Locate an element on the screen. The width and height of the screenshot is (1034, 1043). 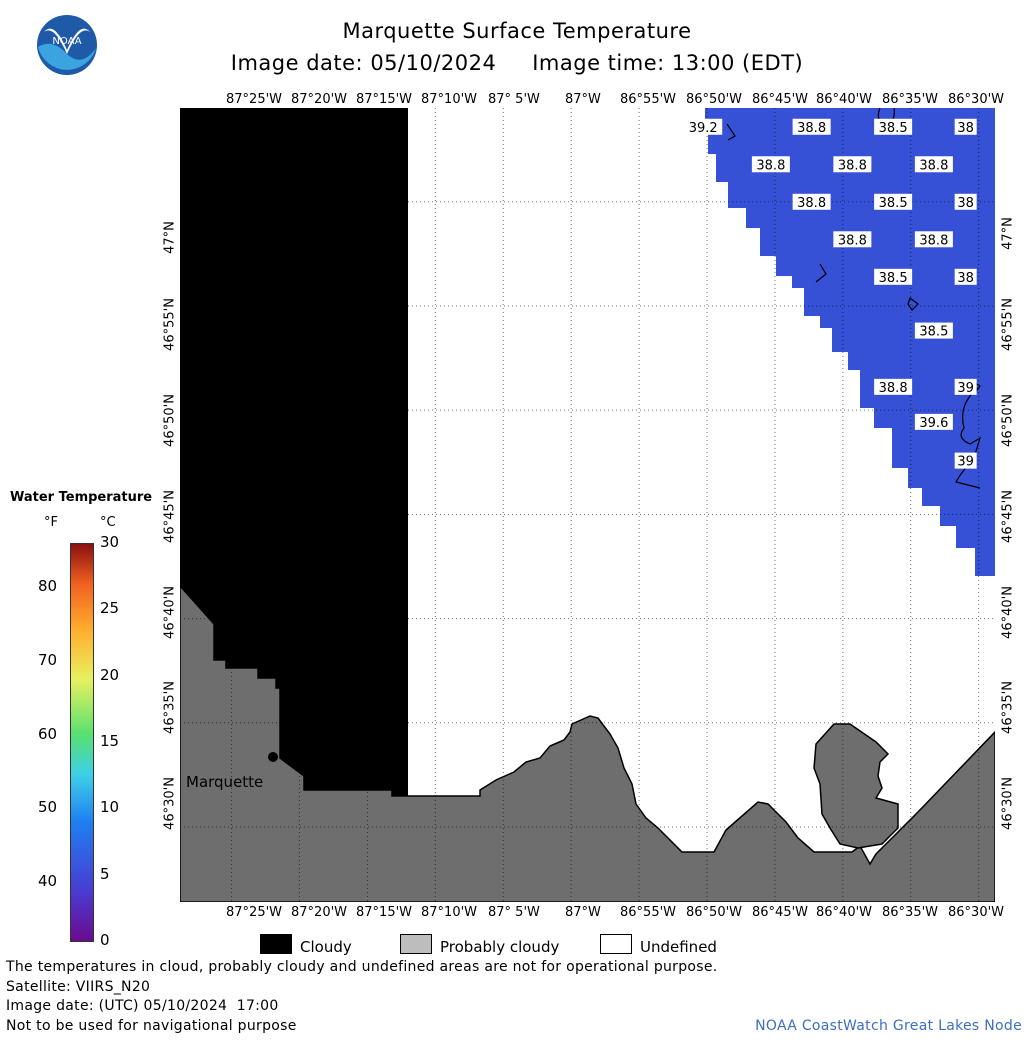
fahrenheit-tick-label: 80 is located at coordinates (48, 586).